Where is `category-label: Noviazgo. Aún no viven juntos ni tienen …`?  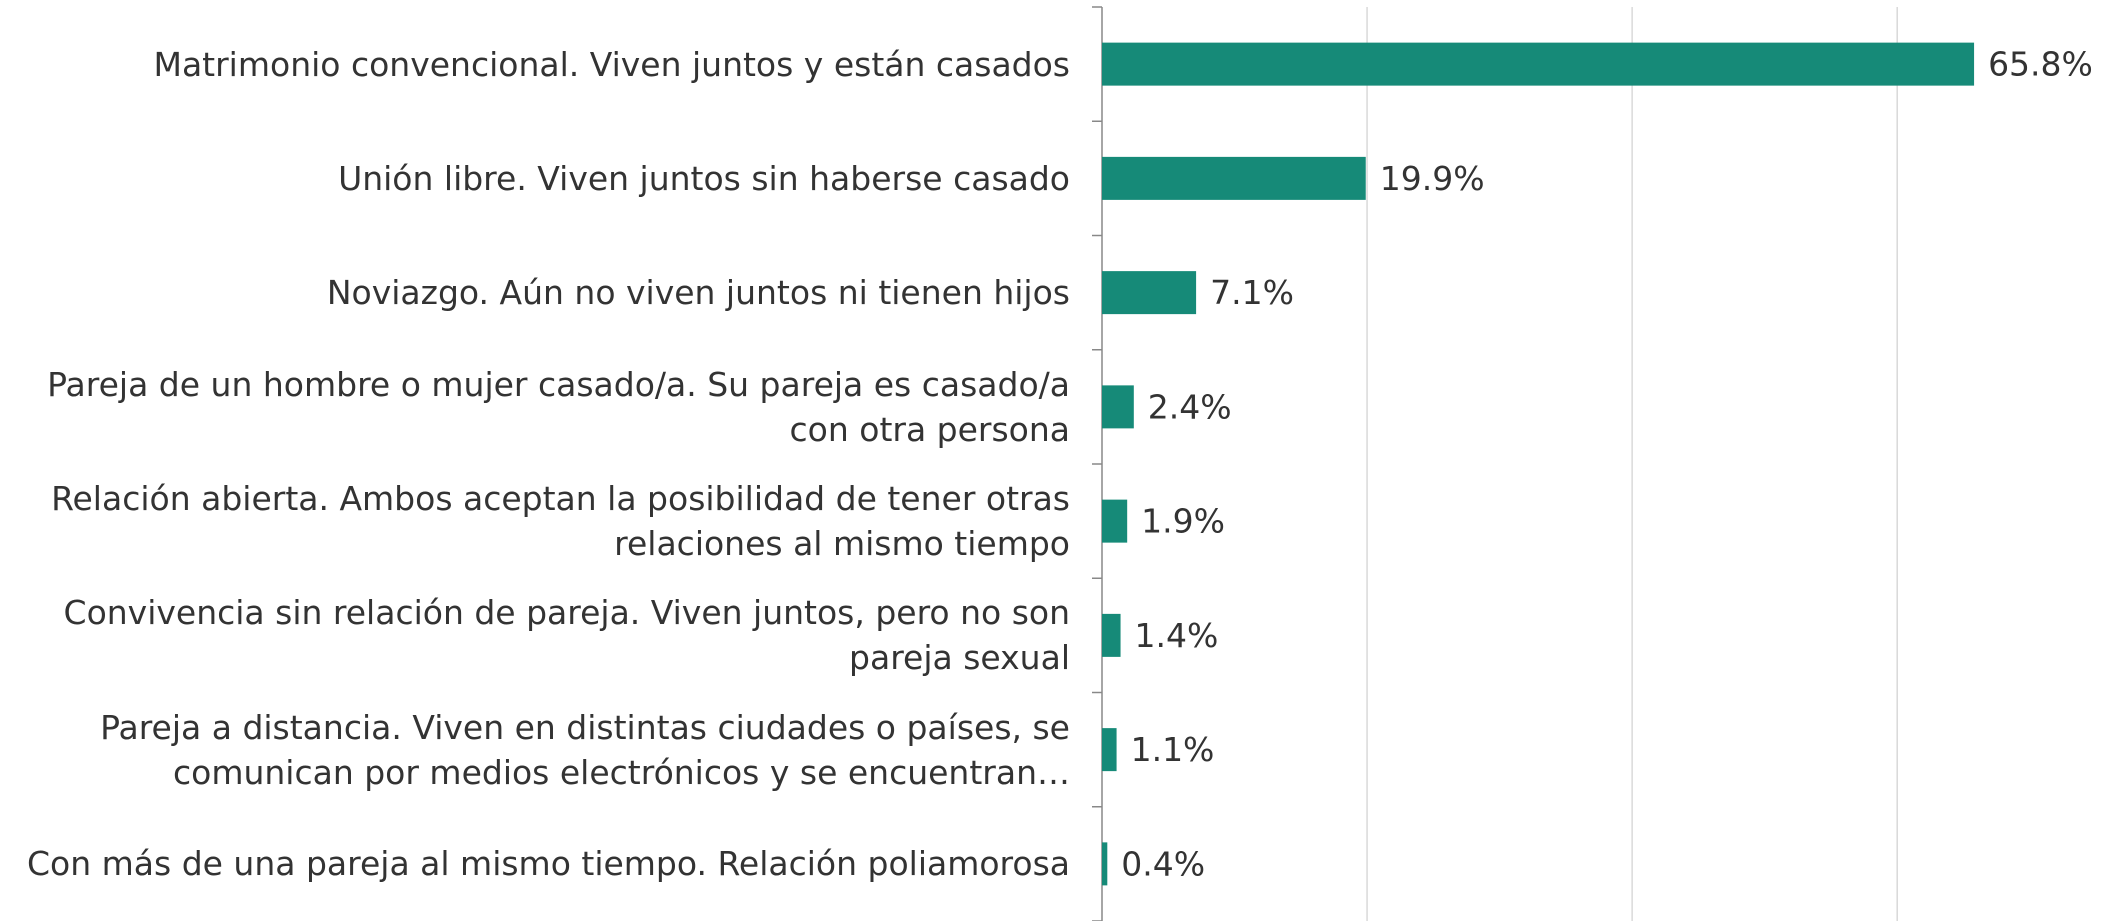
category-label: Noviazgo. Aún no viven juntos ni tienen … is located at coordinates (698, 293).